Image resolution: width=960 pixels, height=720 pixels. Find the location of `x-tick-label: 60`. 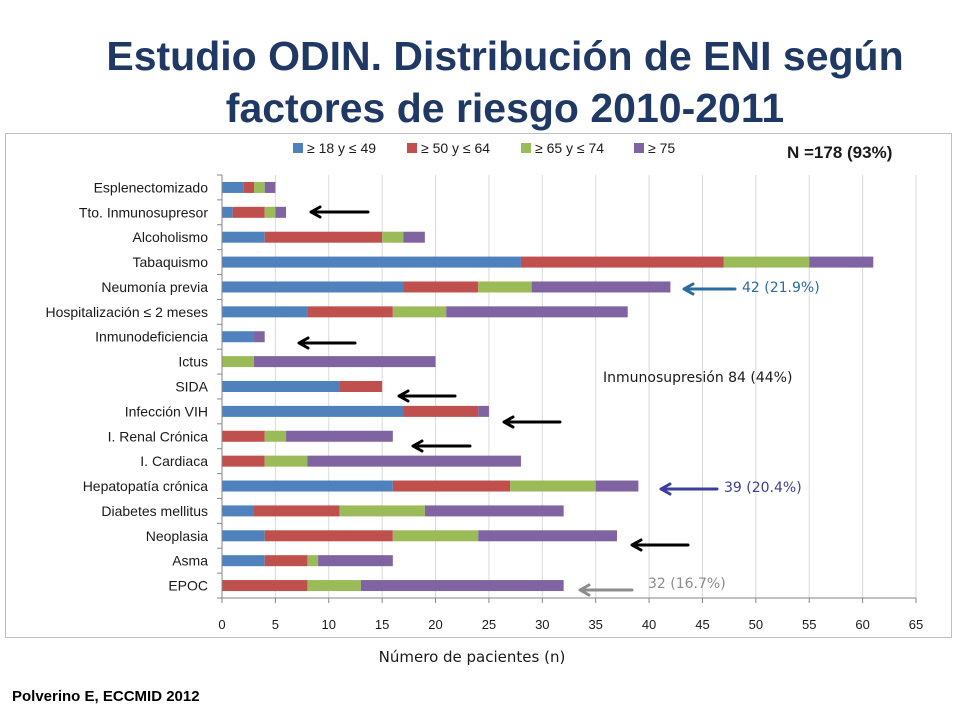

x-tick-label: 60 is located at coordinates (862, 624).